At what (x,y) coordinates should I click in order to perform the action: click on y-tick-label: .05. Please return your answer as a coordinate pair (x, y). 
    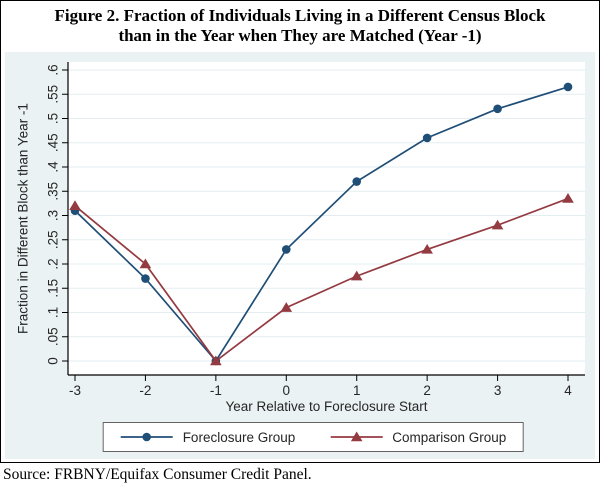
    Looking at the image, I should click on (53, 336).